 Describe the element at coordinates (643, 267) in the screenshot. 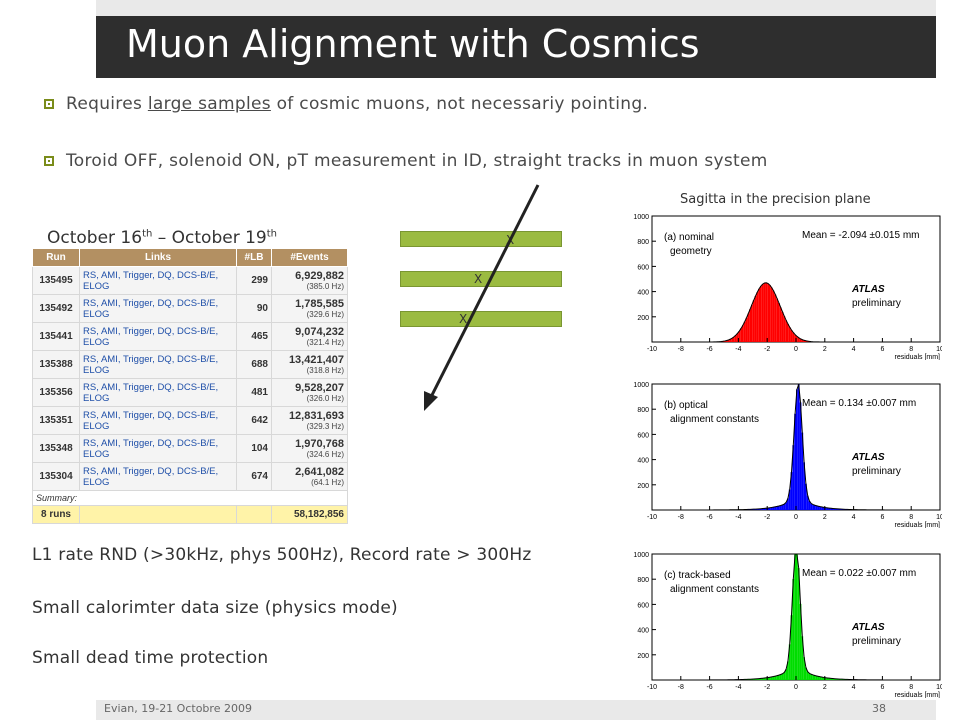

I see `y-tick-label: 600` at that location.